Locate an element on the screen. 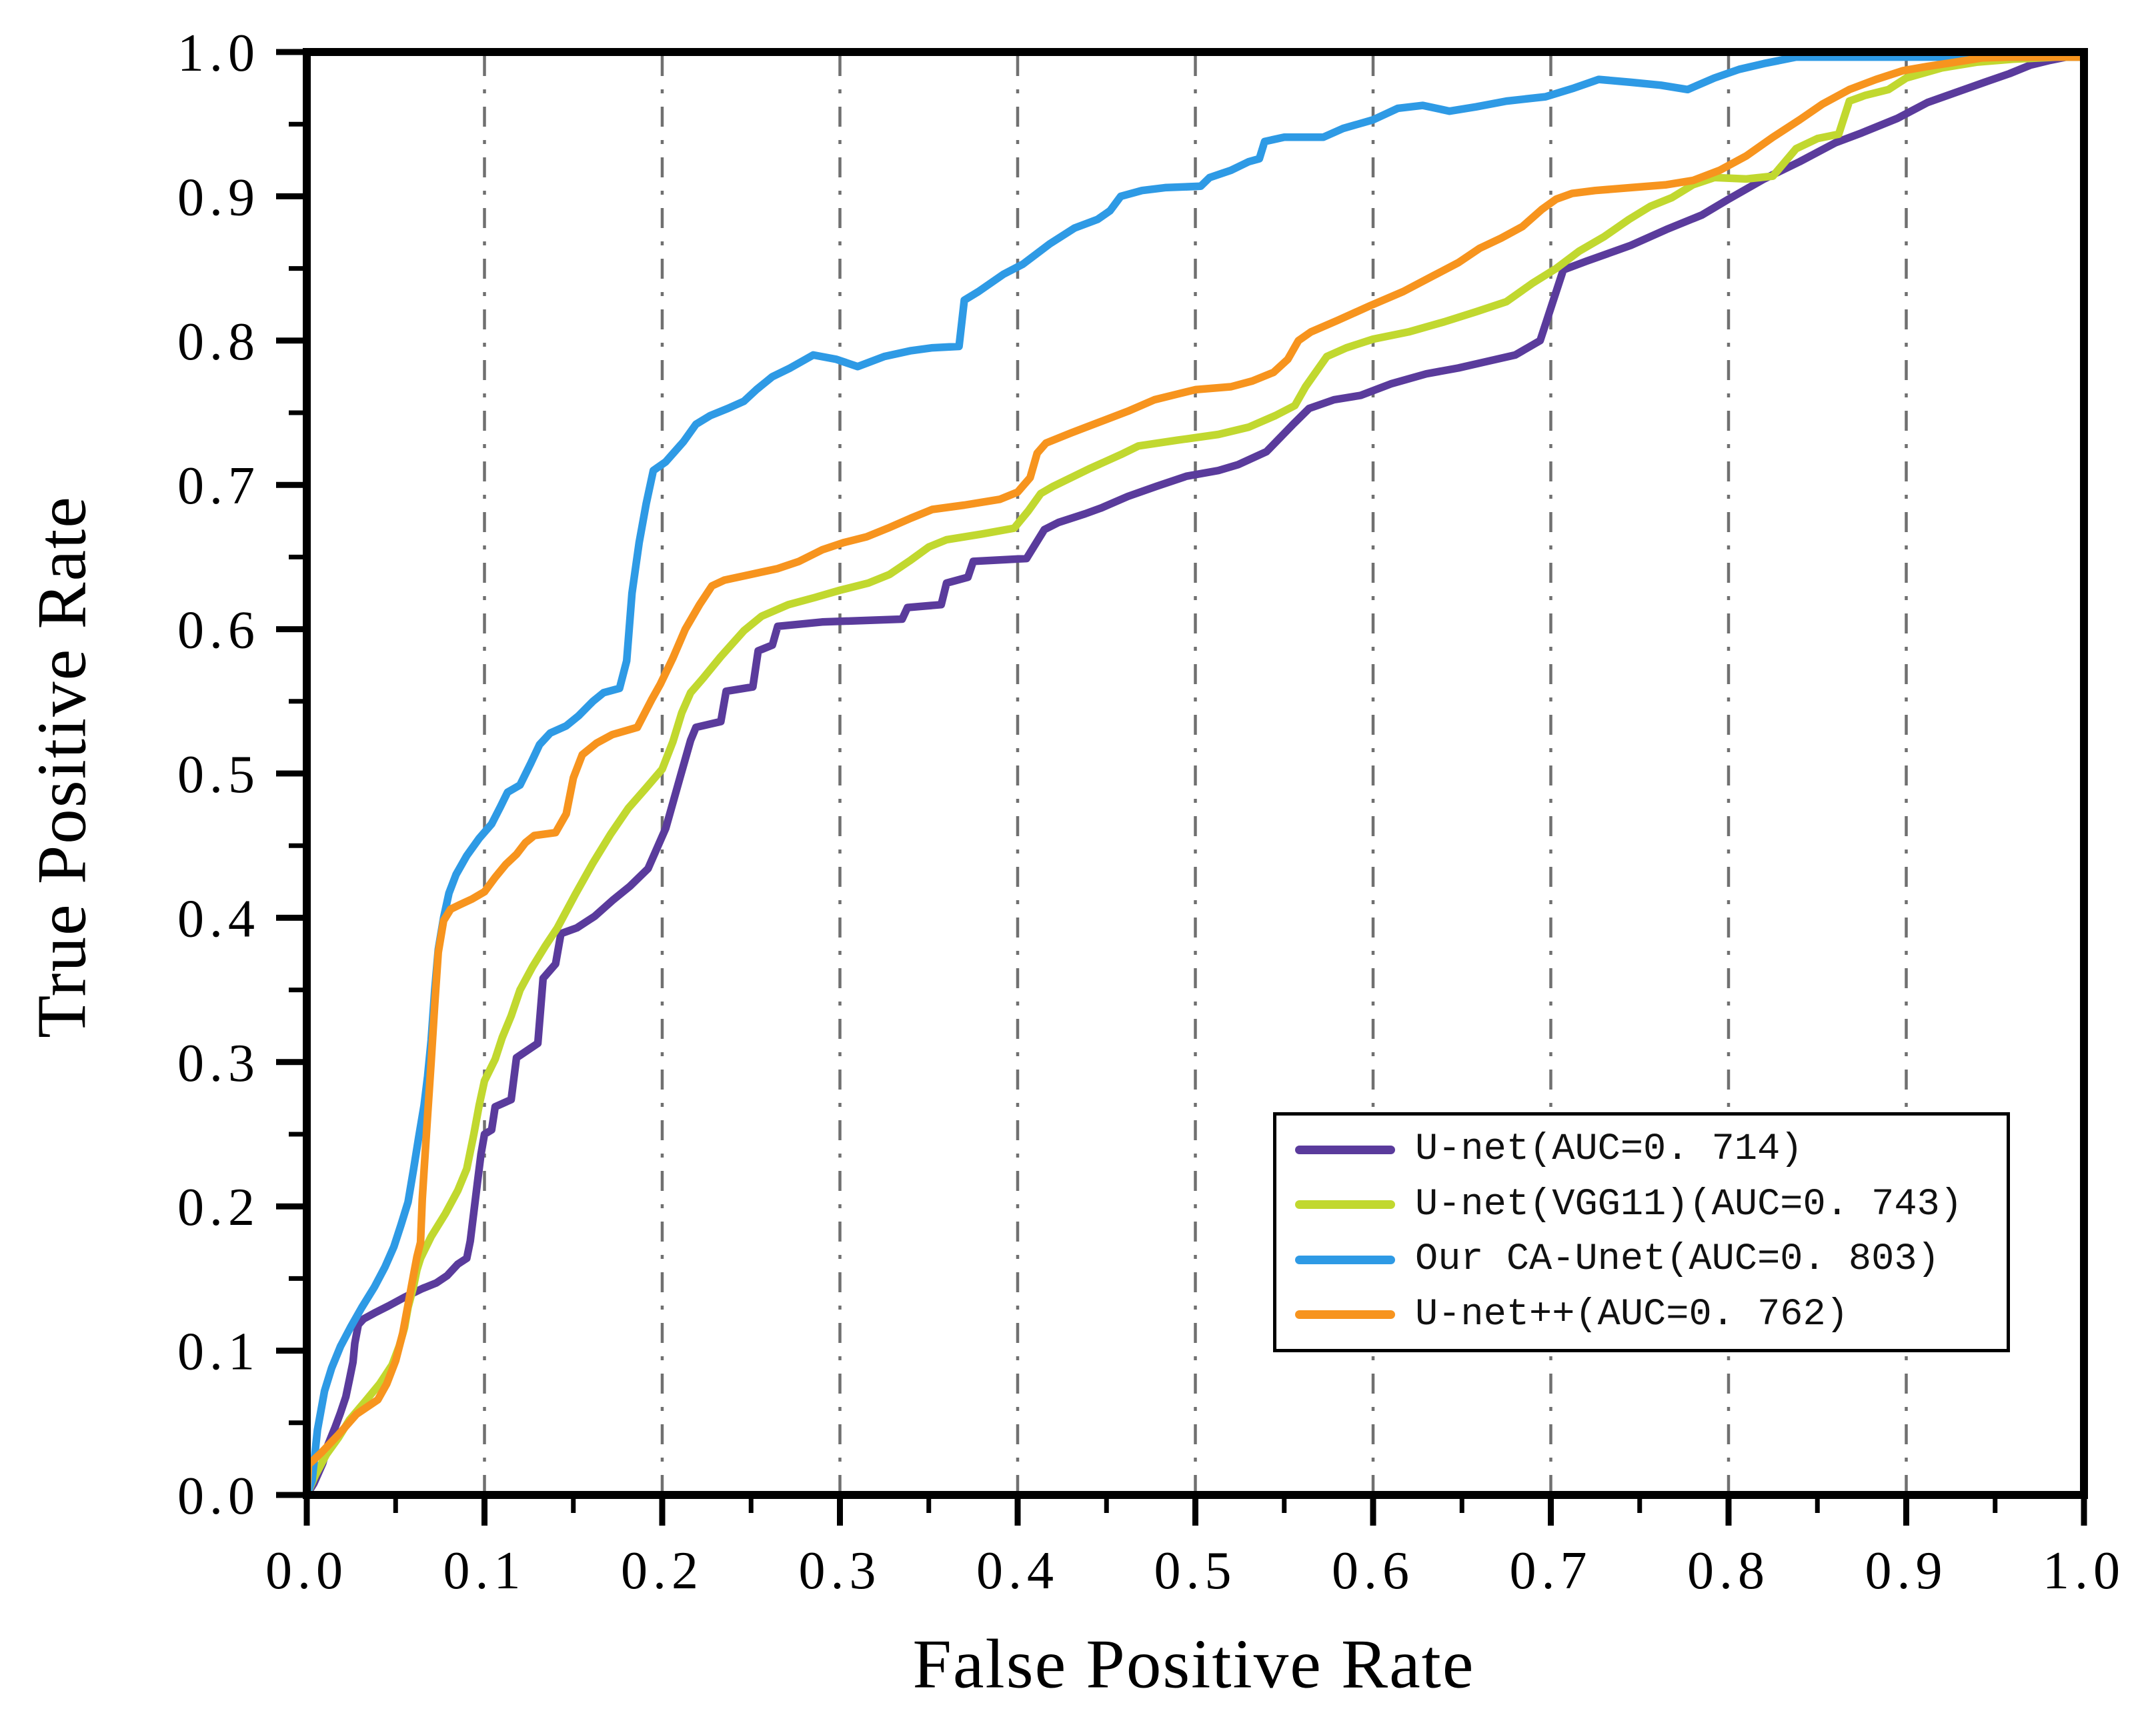 Image resolution: width=2156 pixels, height=1735 pixels. x-tick-label-0.6: 0.6 is located at coordinates (1373, 1571).